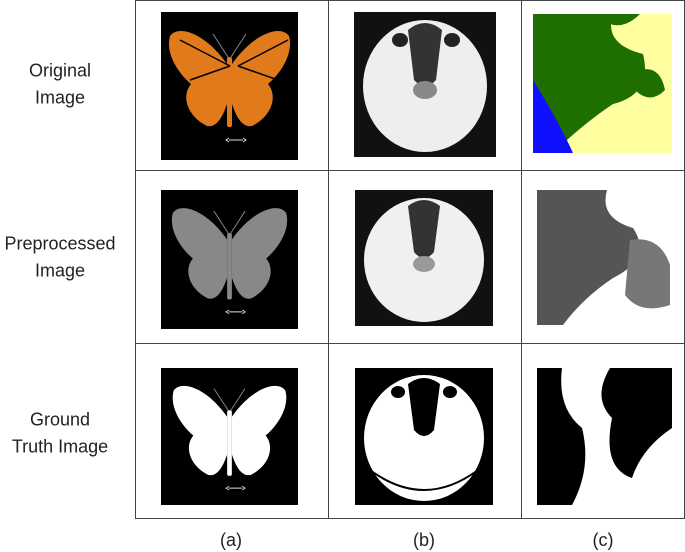 The width and height of the screenshot is (685, 552). I want to click on row-label: Truth Image, so click(60, 446).